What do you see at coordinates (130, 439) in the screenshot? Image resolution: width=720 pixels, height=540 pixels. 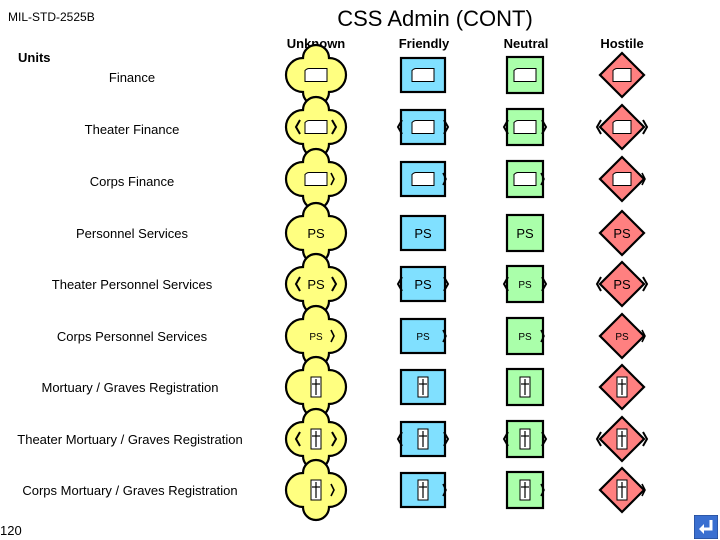 I see `row-label-theater-mortuary: Theater Mortuary / Graves Registration` at bounding box center [130, 439].